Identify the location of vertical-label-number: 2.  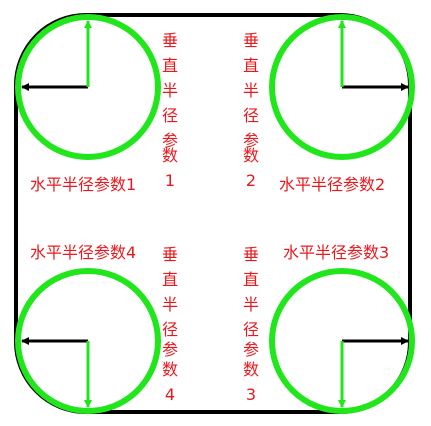
(251, 180).